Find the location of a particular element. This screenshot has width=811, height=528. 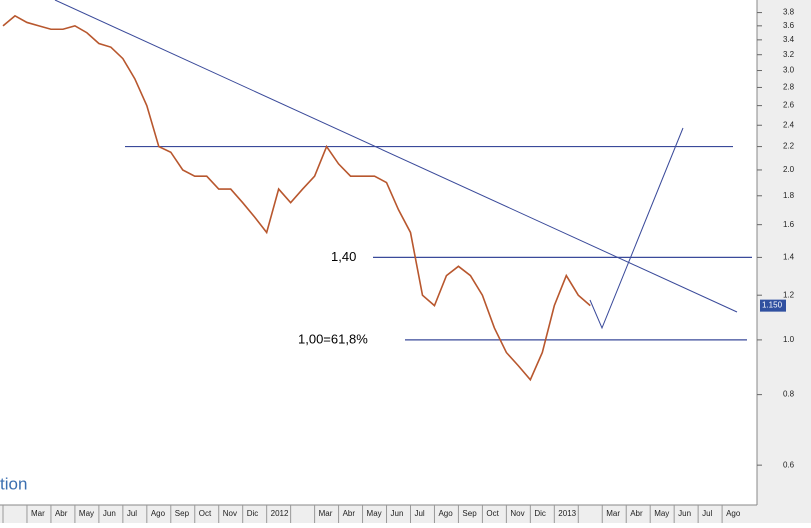

y-tick-label: 3.8 is located at coordinates (789, 12).